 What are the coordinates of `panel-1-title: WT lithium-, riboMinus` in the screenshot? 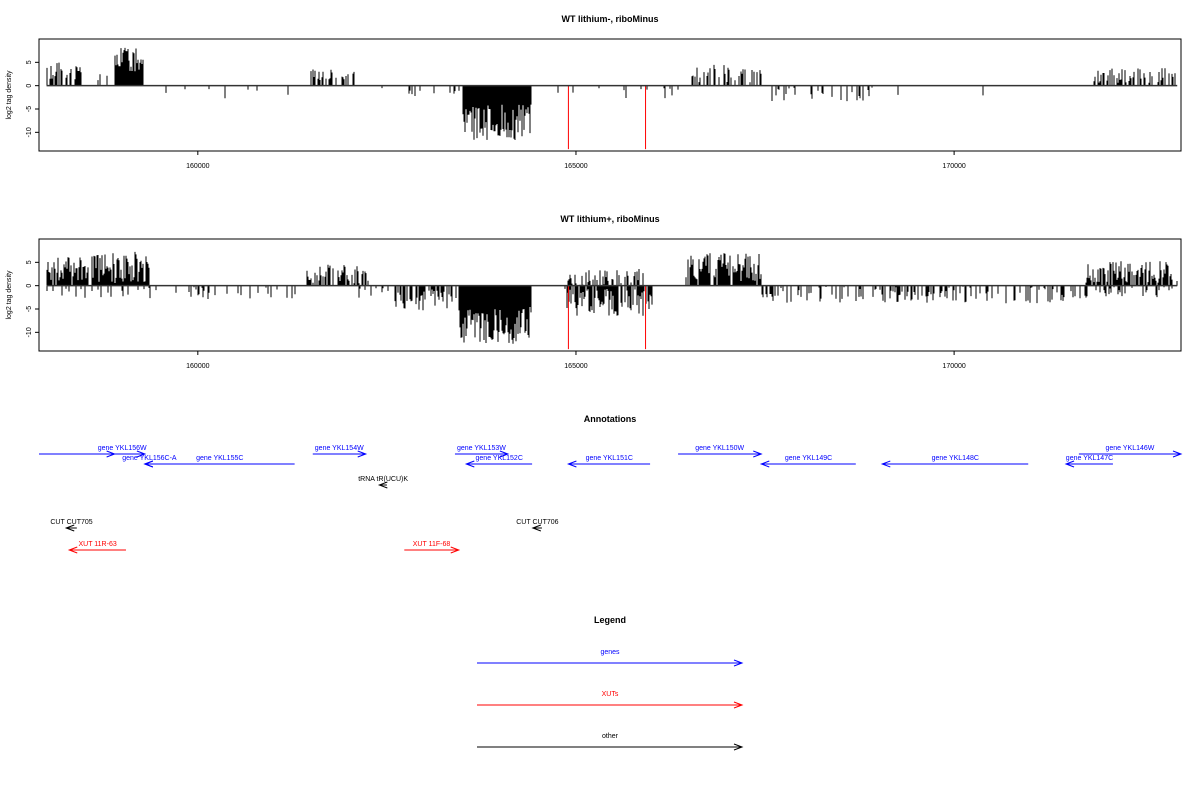 It's located at (610, 19).